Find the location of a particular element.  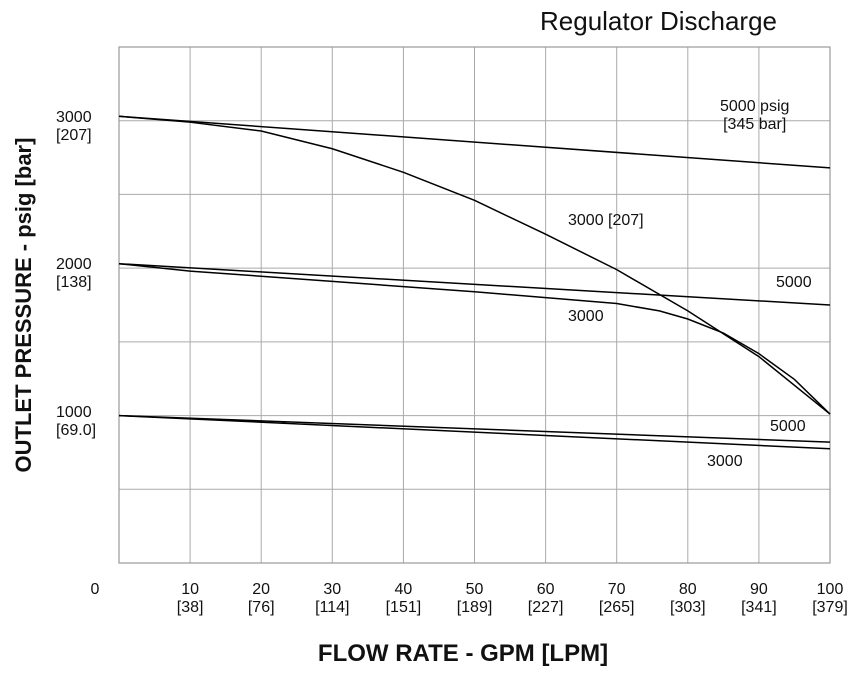

chart-title: Regulator Discharge is located at coordinates (659, 21).